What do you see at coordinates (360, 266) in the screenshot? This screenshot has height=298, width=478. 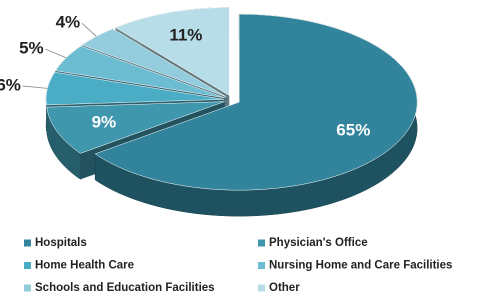 I see `legend-label: Nursing Home and Care Facilities` at bounding box center [360, 266].